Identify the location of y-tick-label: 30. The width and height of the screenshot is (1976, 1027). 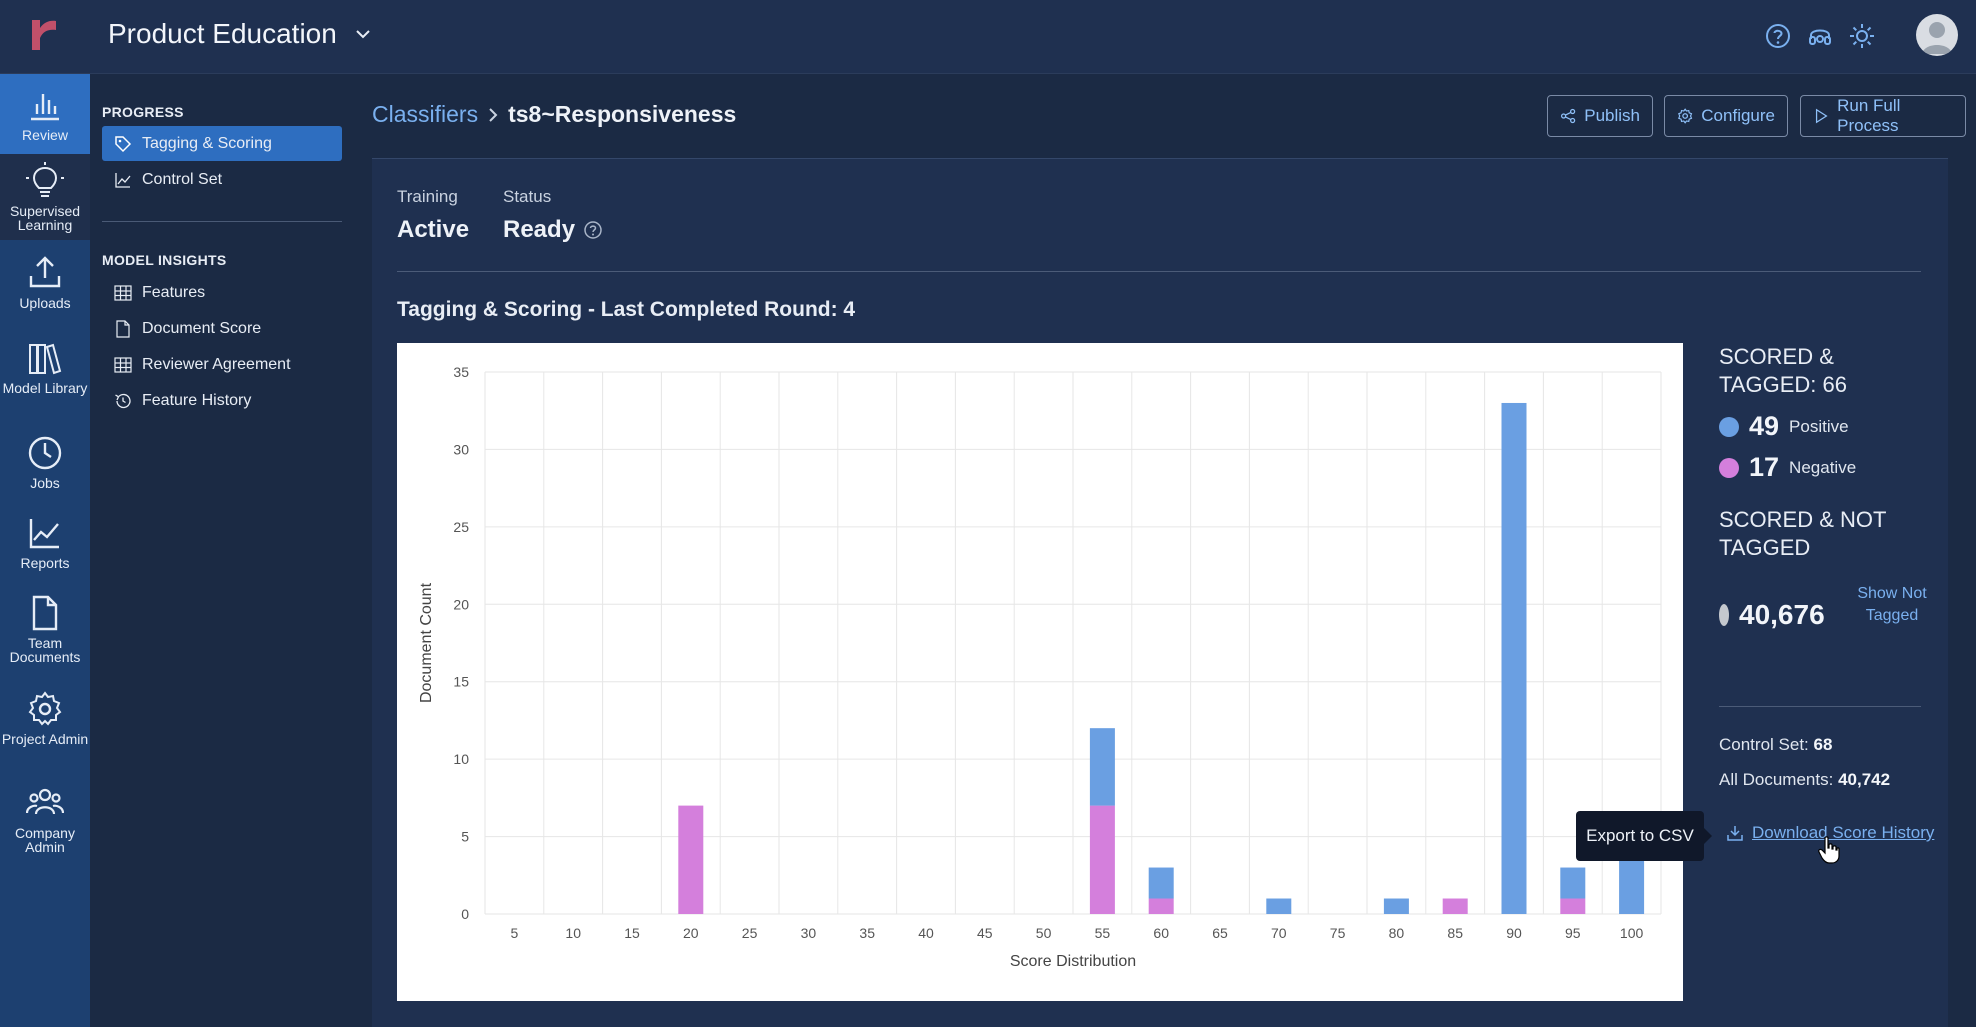
(461, 449).